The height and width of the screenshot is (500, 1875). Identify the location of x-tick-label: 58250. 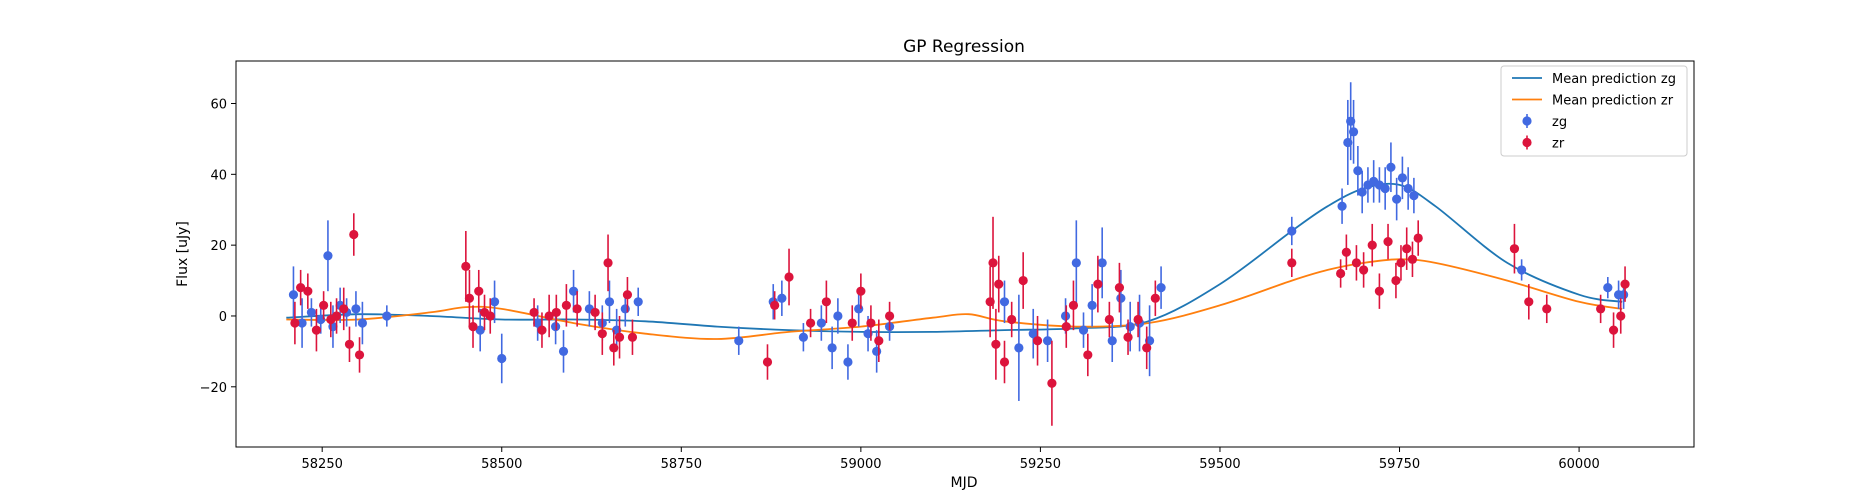
(322, 464).